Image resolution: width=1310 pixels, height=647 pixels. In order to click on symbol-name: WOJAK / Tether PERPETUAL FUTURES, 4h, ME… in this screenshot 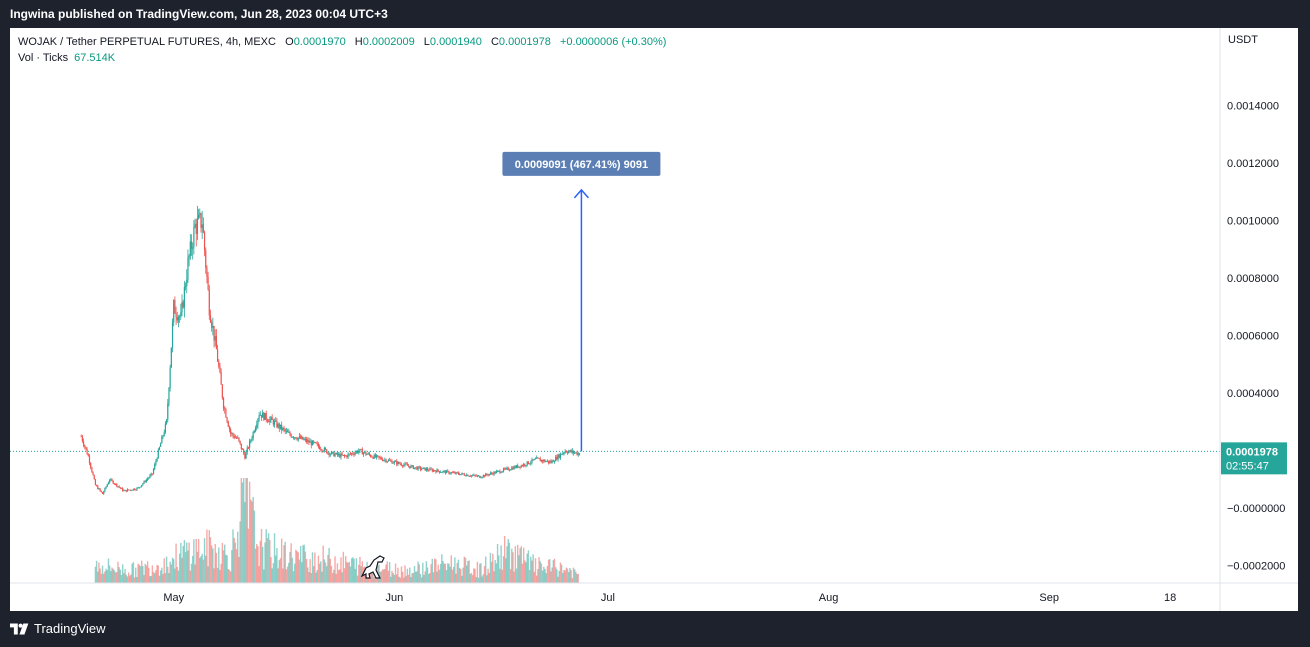, I will do `click(147, 42)`.